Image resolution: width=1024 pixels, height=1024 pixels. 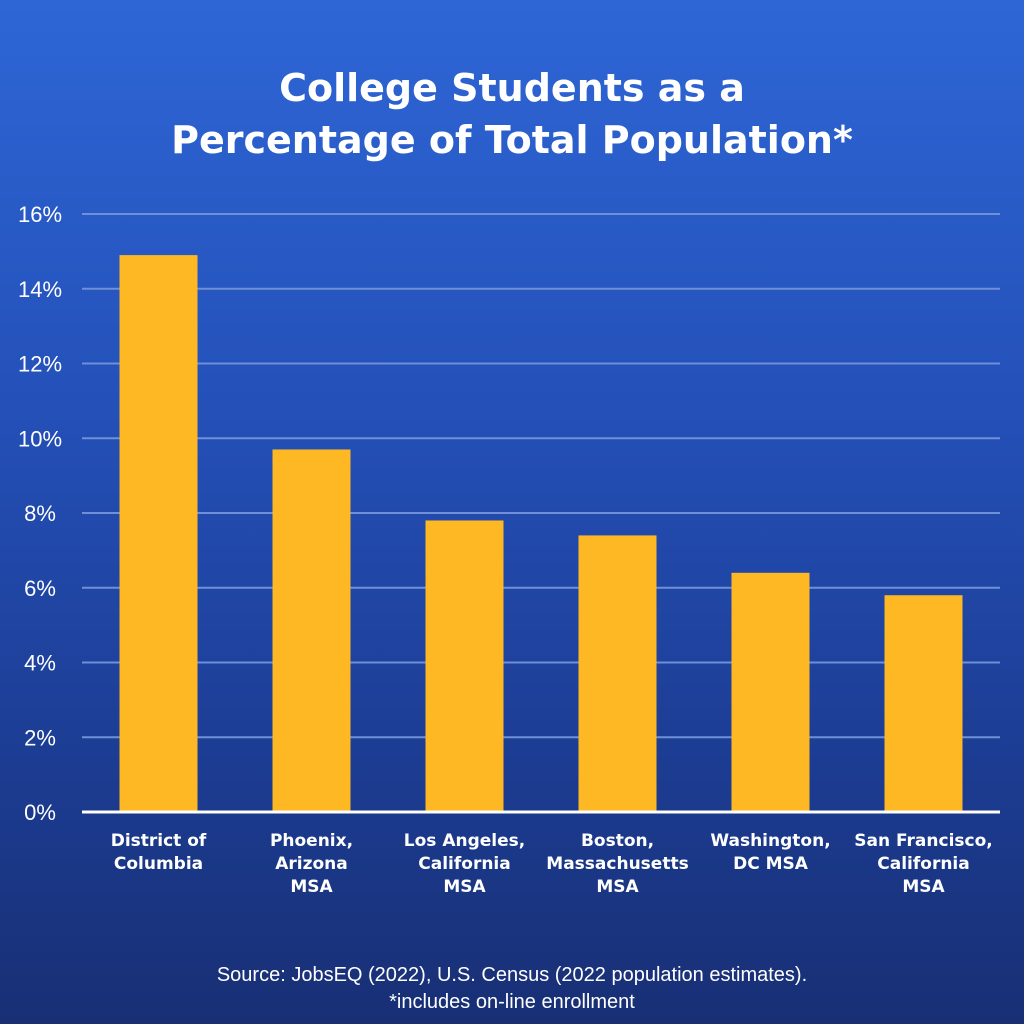 What do you see at coordinates (770, 841) in the screenshot?
I see `x-tick-label-line: Washington,` at bounding box center [770, 841].